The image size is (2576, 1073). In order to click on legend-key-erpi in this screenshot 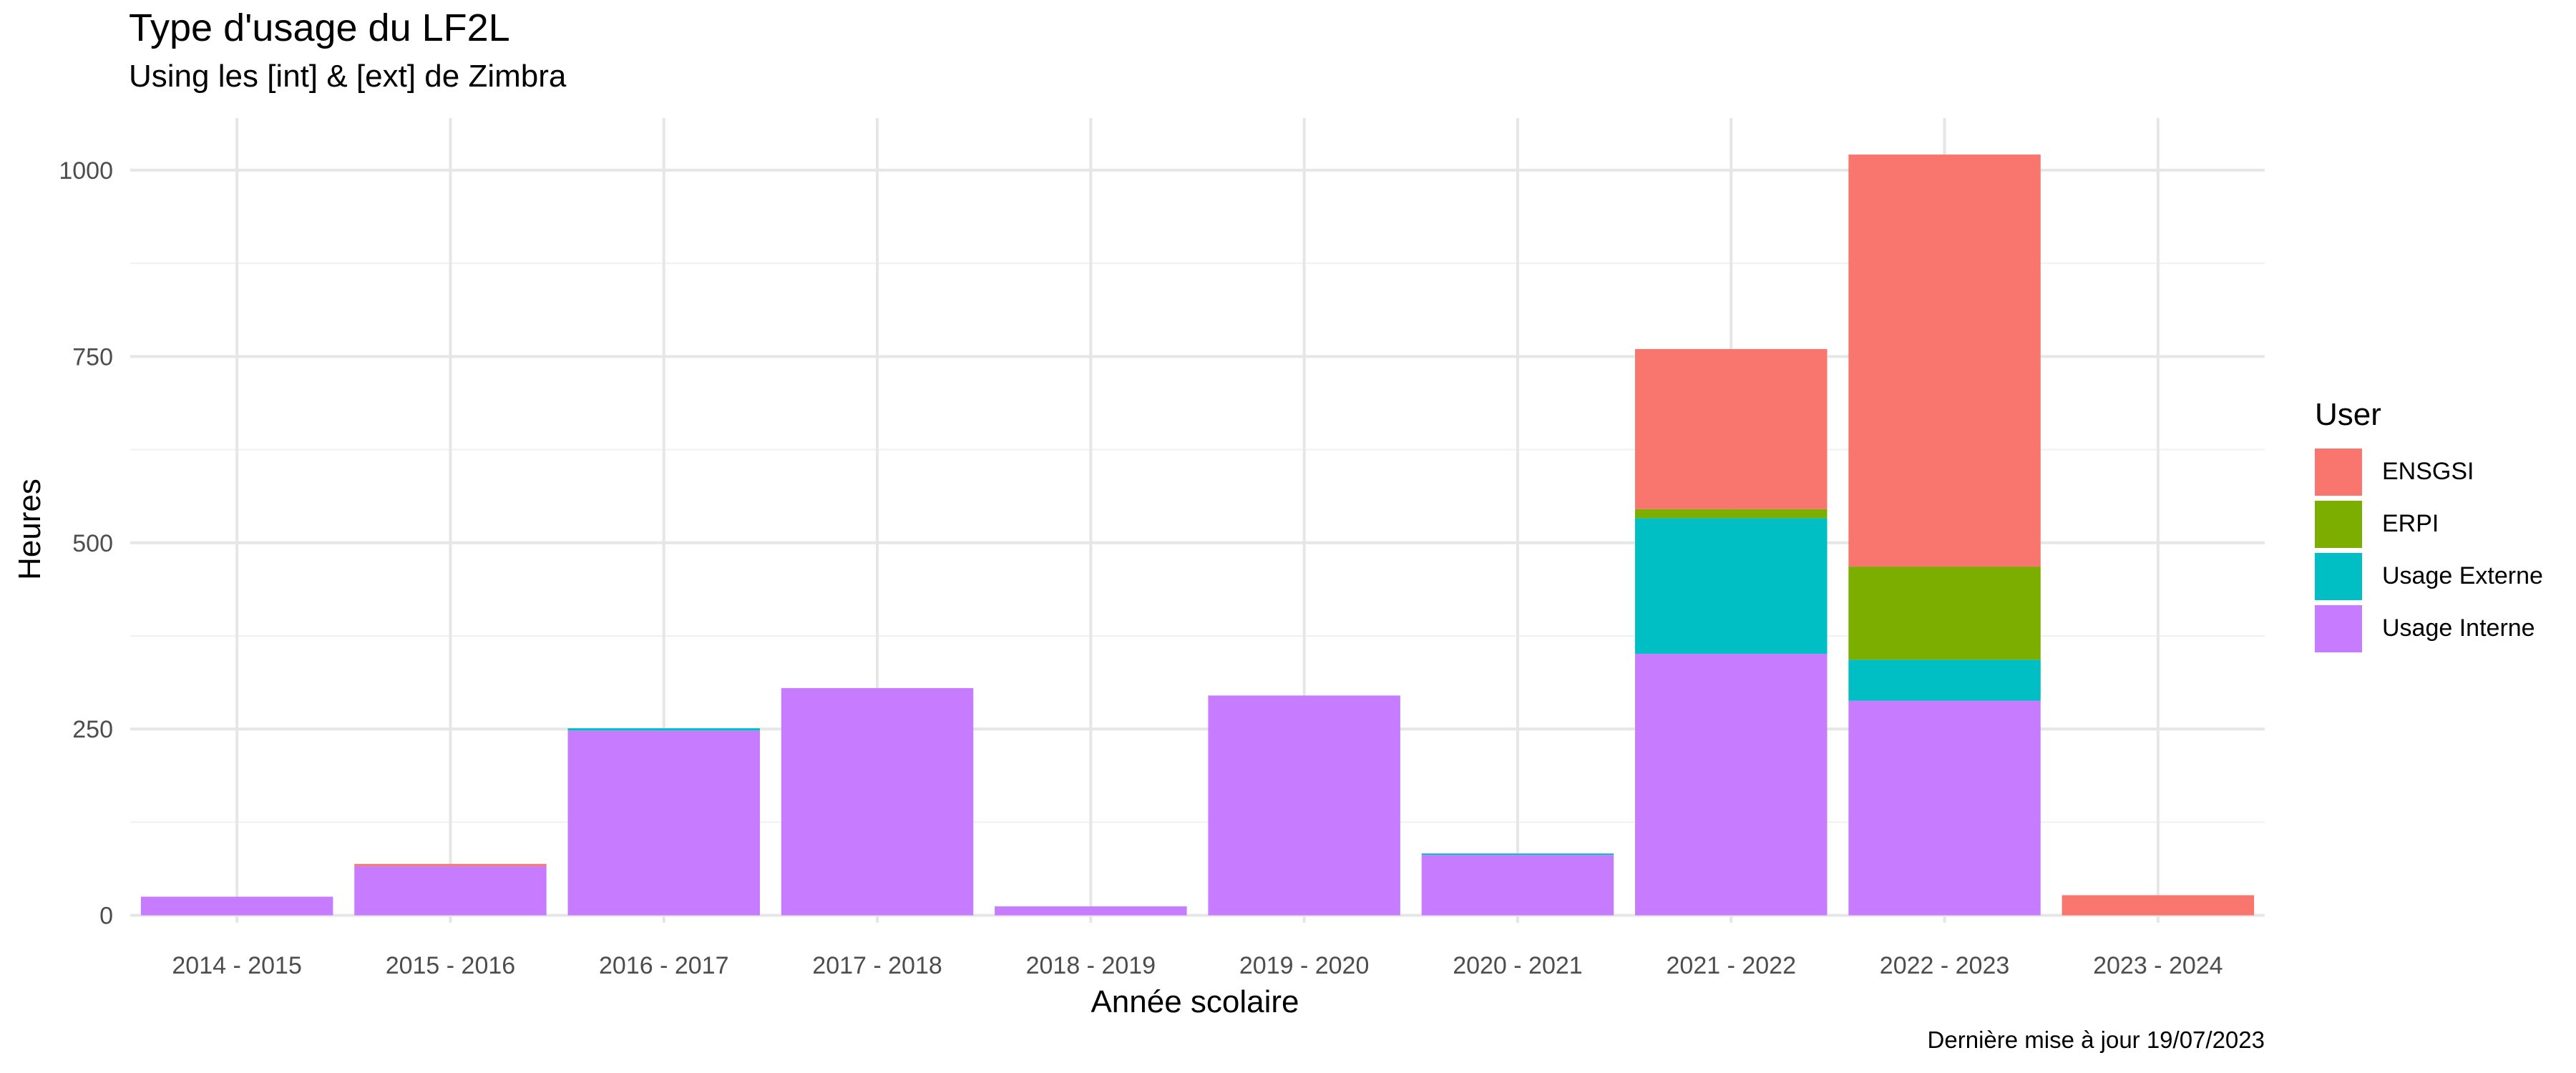, I will do `click(2338, 524)`.